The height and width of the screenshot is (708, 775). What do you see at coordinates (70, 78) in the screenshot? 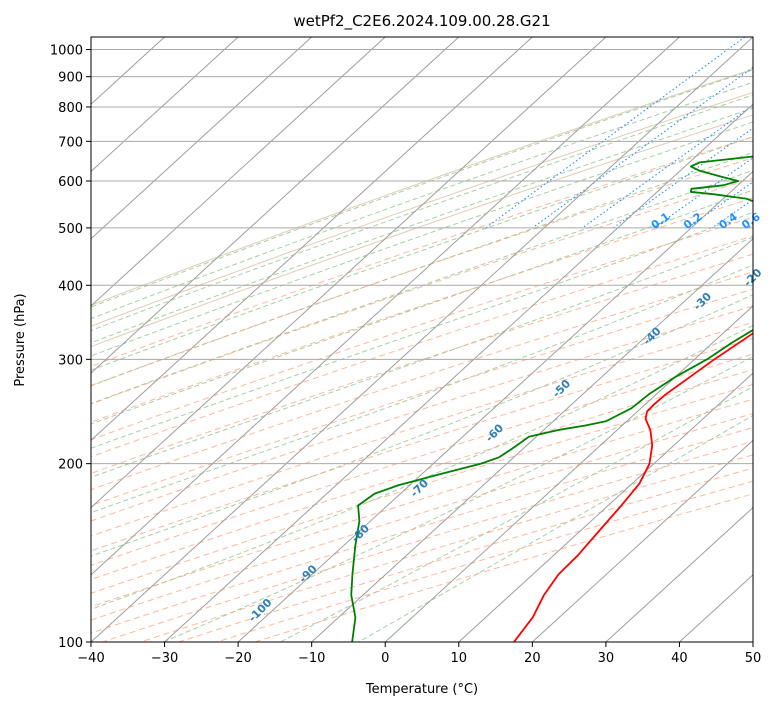
I see `y-tick-label: 900` at bounding box center [70, 78].